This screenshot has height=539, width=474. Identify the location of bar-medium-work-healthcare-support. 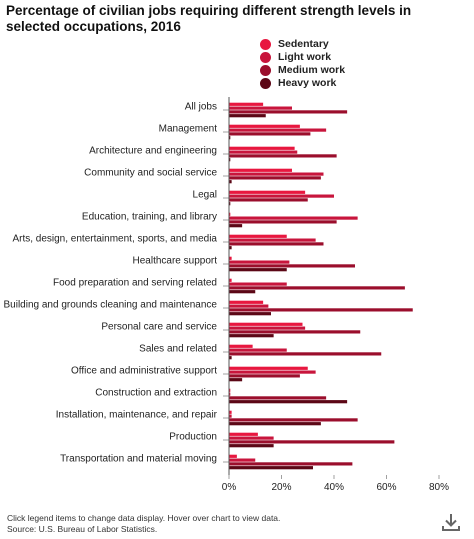
(292, 266).